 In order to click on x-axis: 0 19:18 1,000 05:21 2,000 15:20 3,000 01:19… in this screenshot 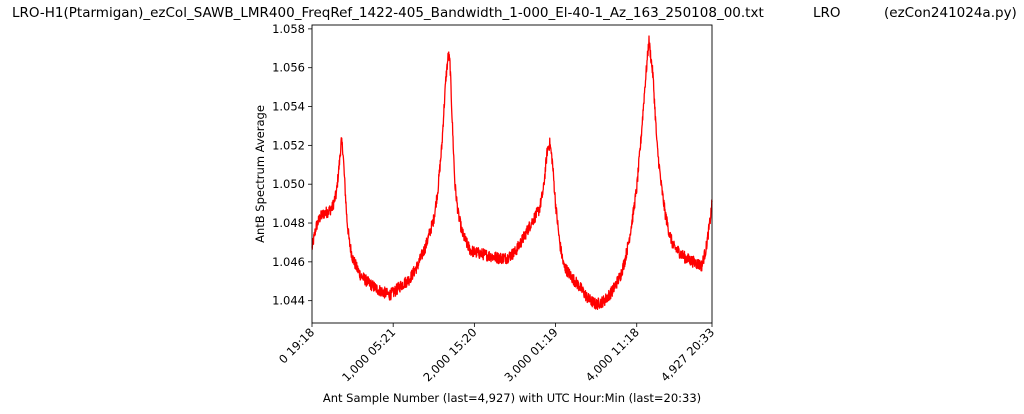, I will do `click(496, 353)`.